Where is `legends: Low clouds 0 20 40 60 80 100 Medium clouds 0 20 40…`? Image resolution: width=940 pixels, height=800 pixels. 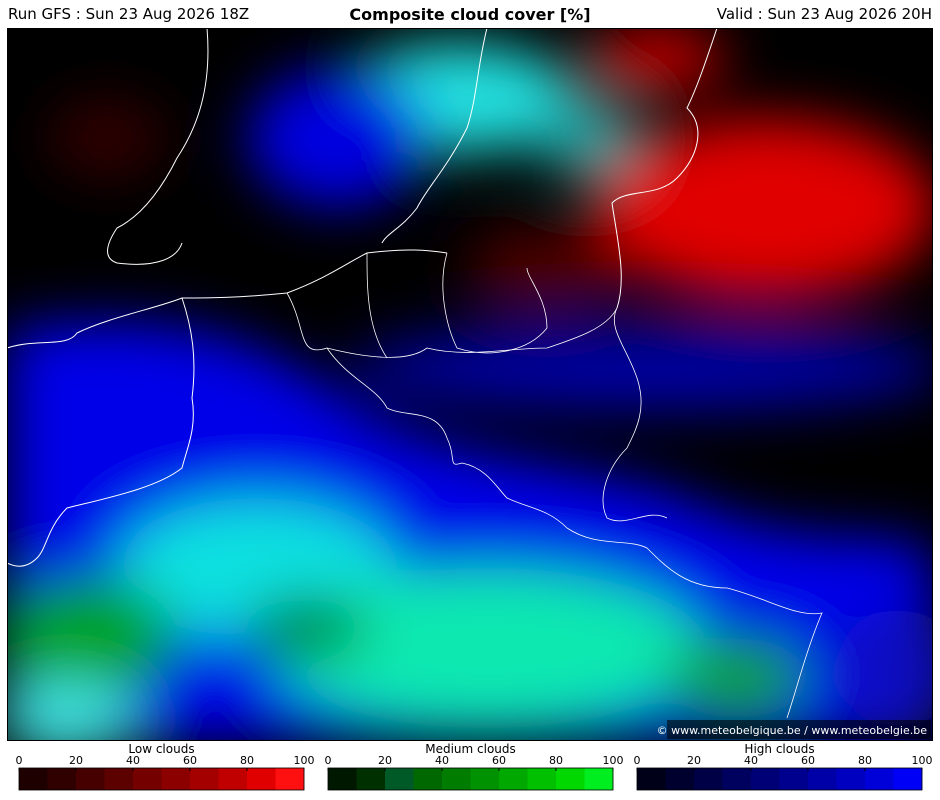 legends: Low clouds 0 20 40 60 80 100 Medium clouds 0 20 40… is located at coordinates (474, 766).